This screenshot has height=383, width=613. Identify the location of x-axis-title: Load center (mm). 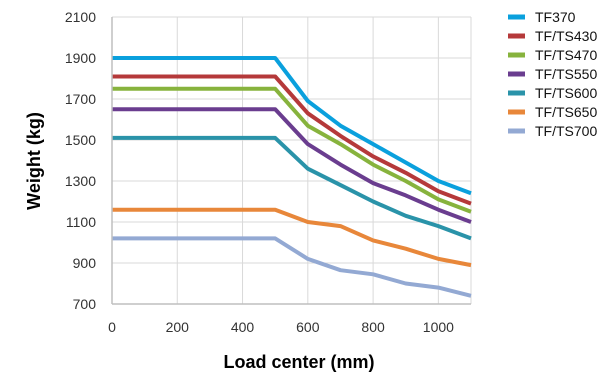
(298, 362).